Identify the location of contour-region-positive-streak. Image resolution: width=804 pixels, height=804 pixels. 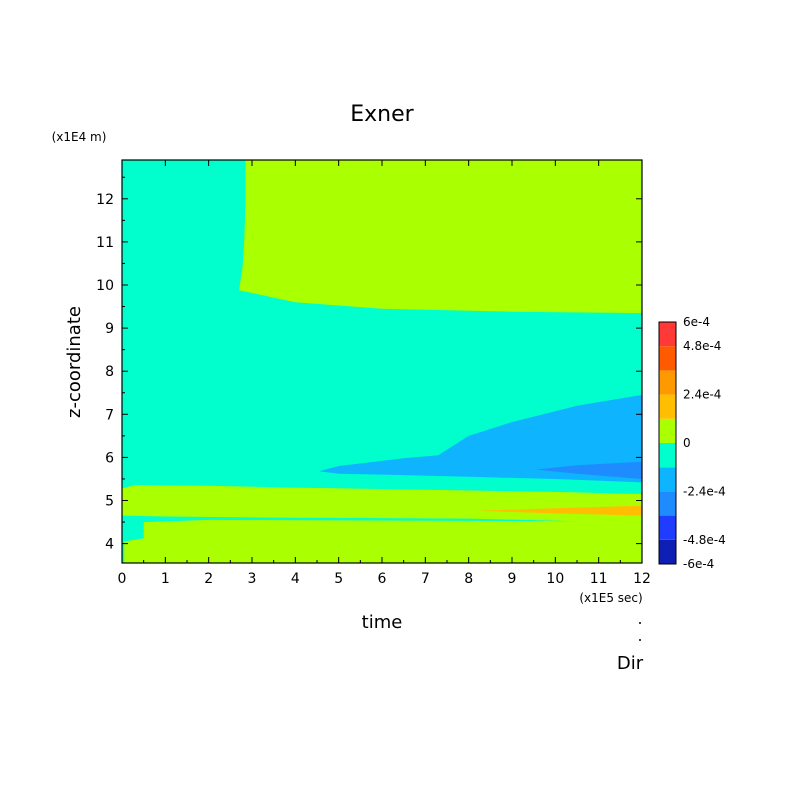
(559, 510).